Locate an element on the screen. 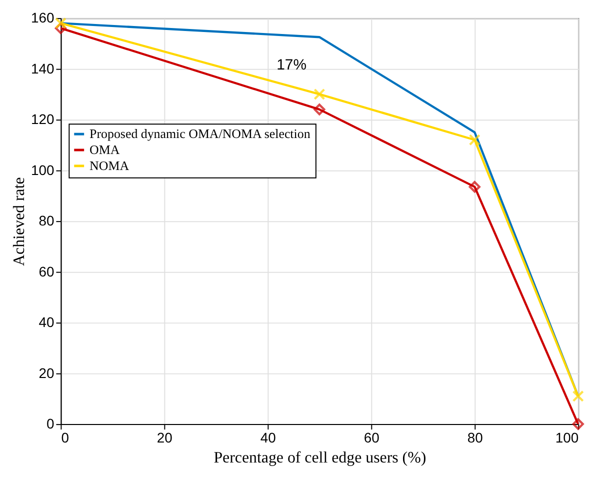 The height and width of the screenshot is (479, 603). legend-label: Proposed dynamic OMA/NOMA selection is located at coordinates (200, 134).